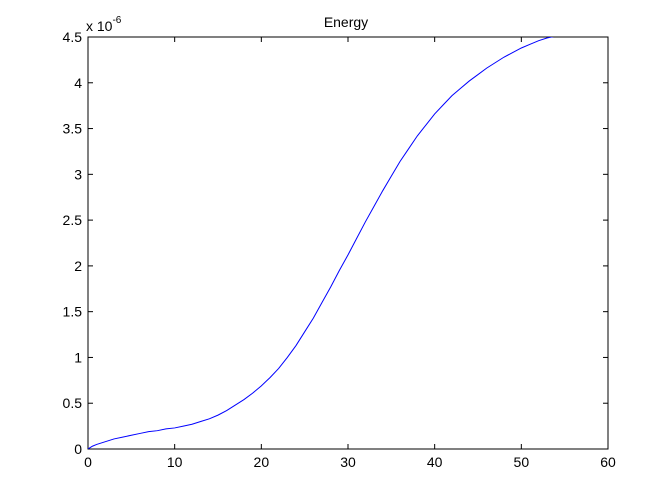 The height and width of the screenshot is (504, 672). What do you see at coordinates (175, 462) in the screenshot?
I see `x-tick-label: 10` at bounding box center [175, 462].